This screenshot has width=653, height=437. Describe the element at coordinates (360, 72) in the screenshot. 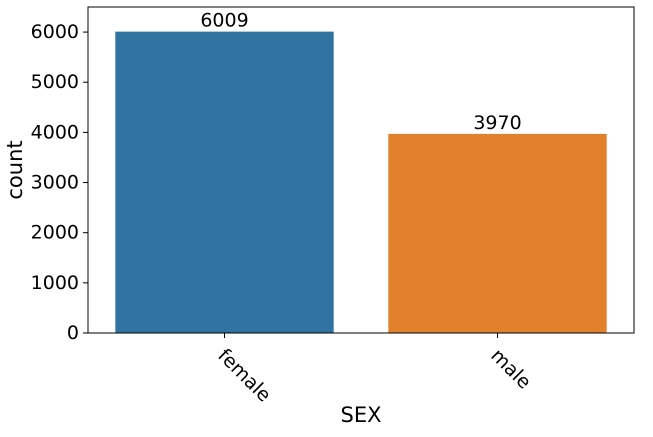

I see `bar-labels-layer: 6009 3970` at that location.